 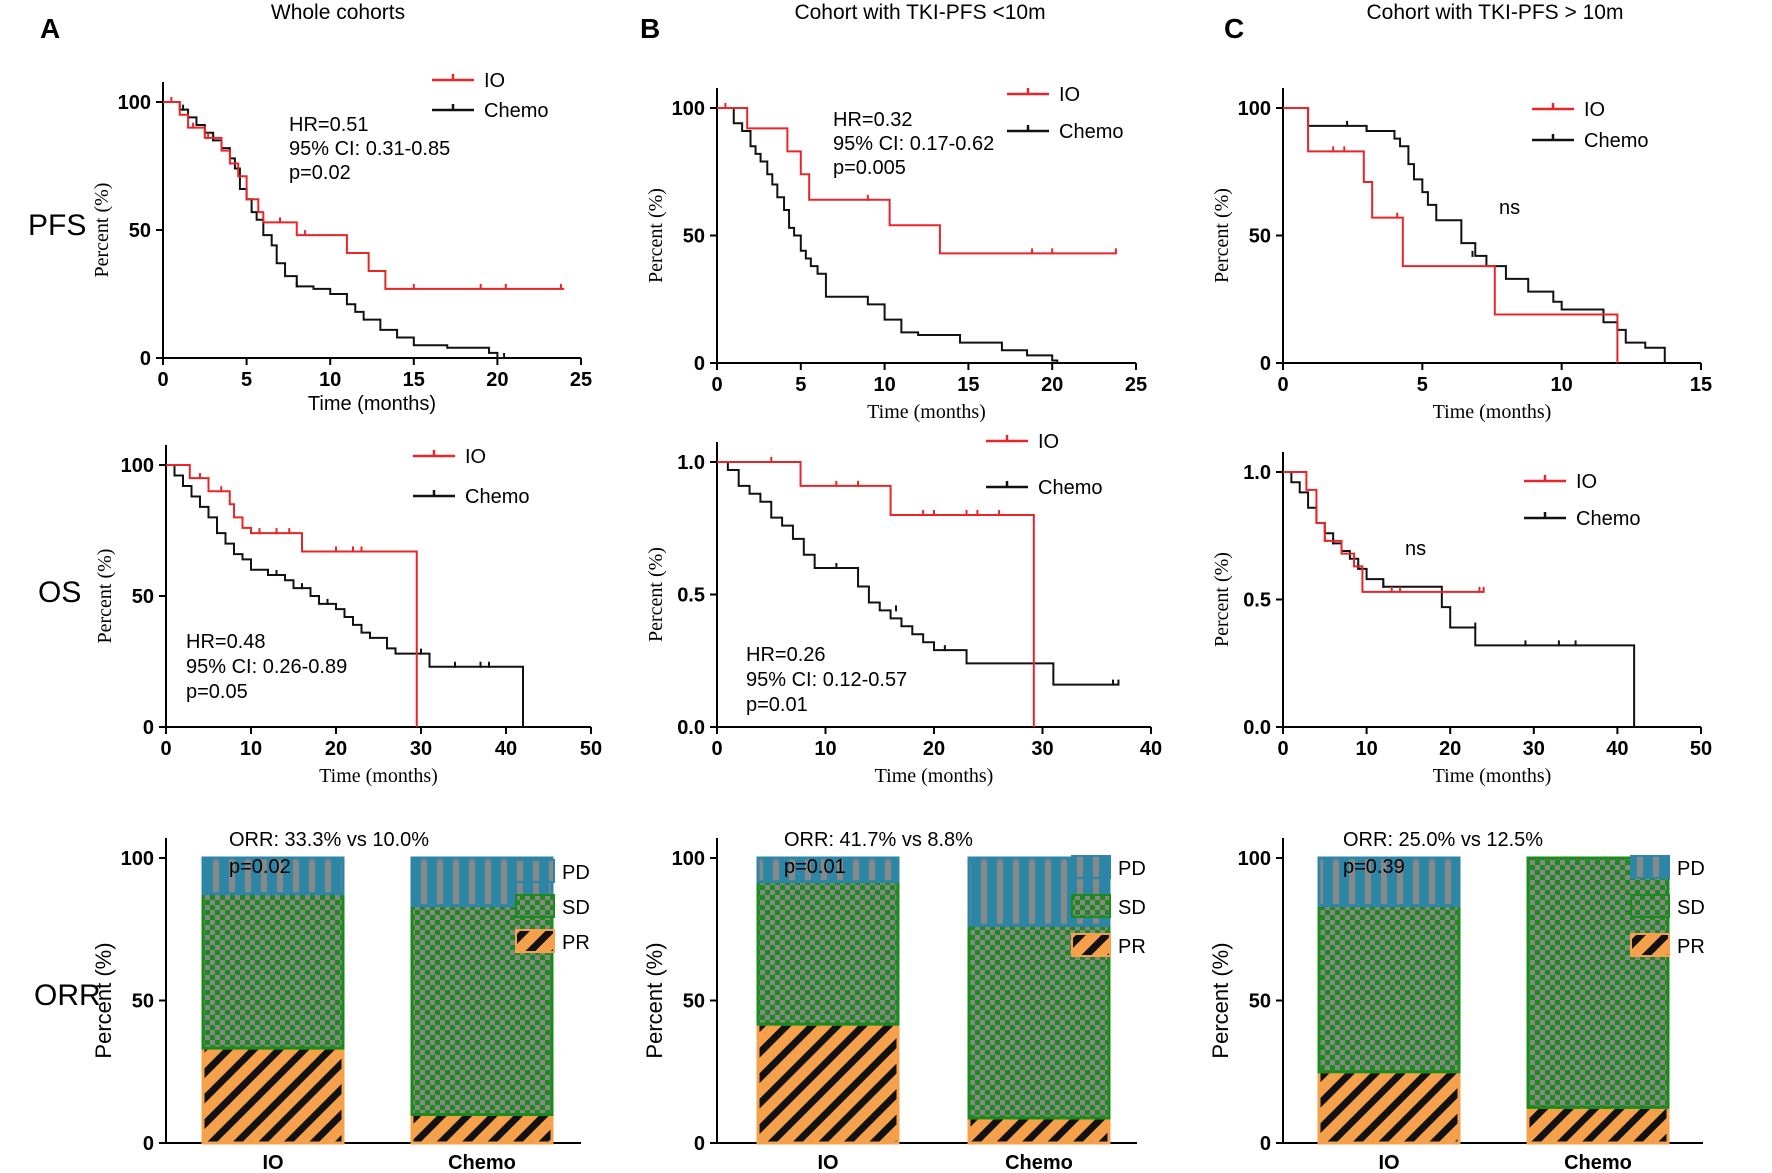 I want to click on x-tick-label: 30, so click(x=1042, y=749).